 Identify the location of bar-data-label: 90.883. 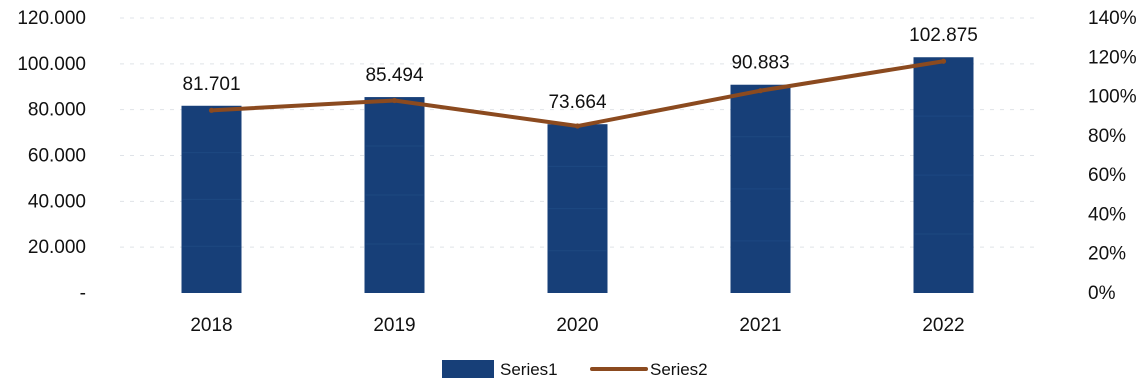
(760, 63).